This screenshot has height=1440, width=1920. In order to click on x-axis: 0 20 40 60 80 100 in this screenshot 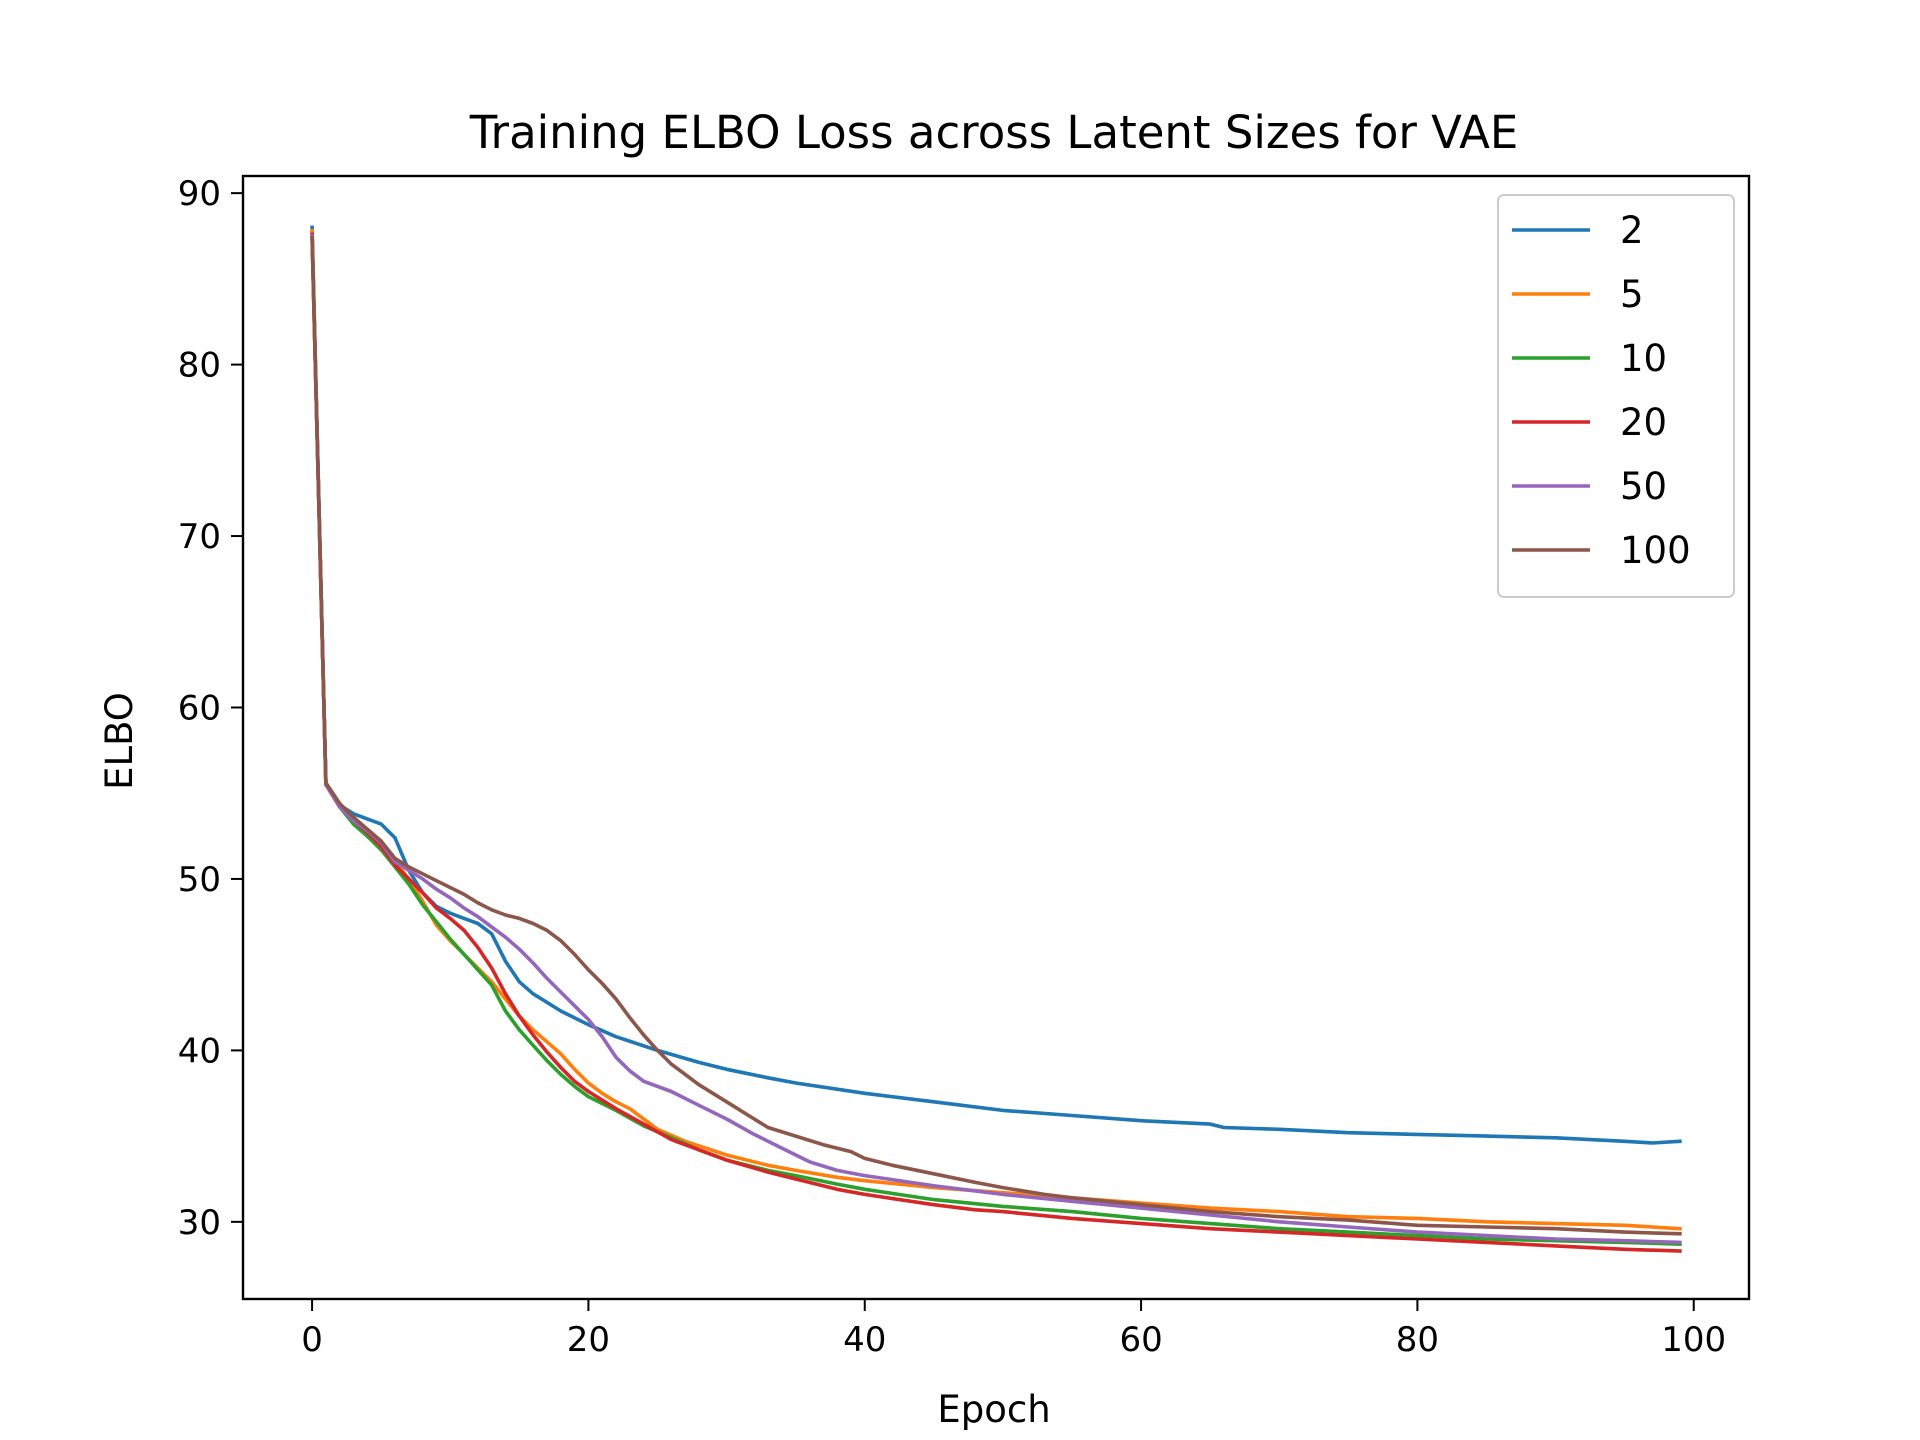, I will do `click(1013, 1329)`.